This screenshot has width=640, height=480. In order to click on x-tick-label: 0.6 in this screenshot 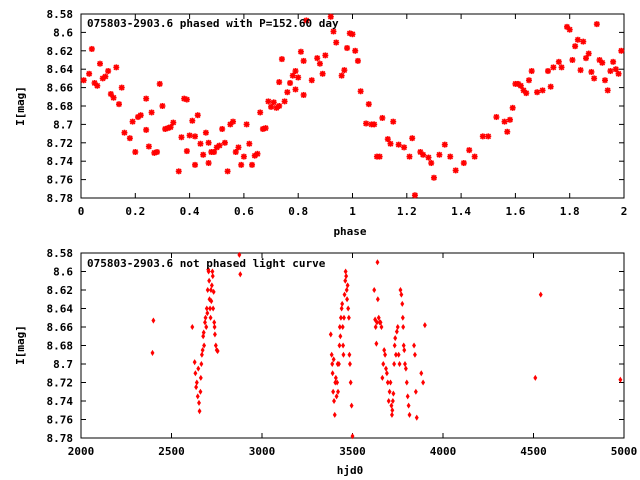, I will do `click(244, 211)`.